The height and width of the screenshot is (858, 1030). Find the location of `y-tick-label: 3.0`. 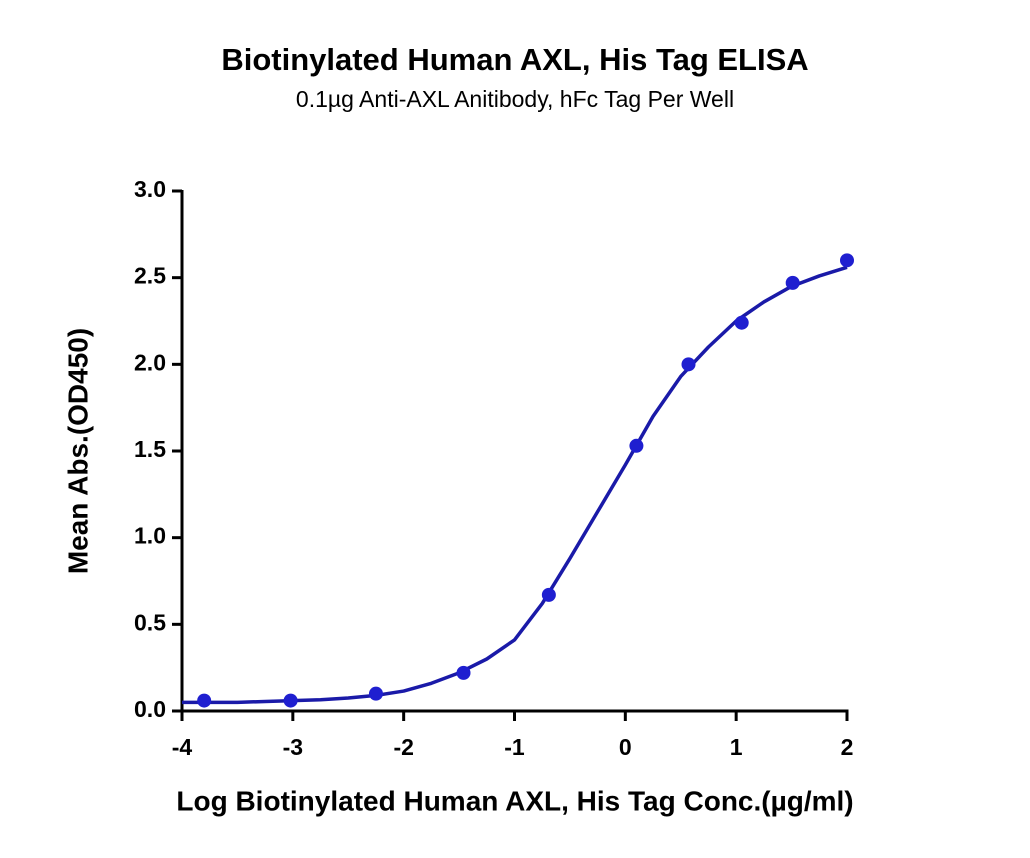

y-tick-label: 3.0 is located at coordinates (150, 189).